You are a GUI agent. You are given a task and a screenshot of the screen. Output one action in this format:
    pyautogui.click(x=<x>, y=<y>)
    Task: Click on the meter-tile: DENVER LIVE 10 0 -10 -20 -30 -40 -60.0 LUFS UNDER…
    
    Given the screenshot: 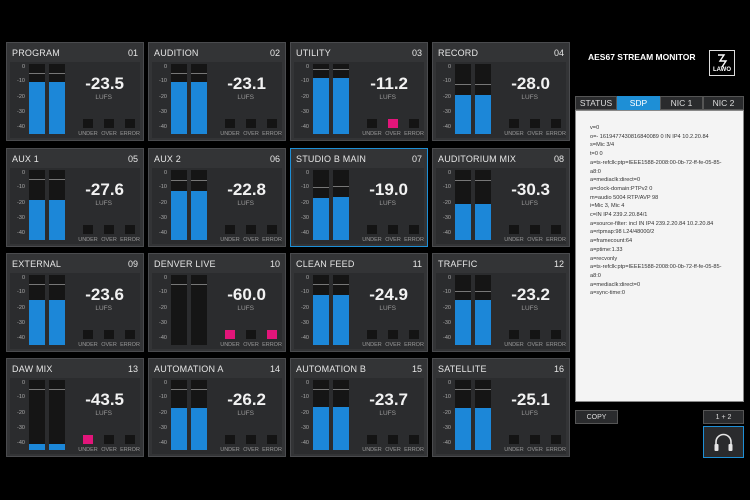 What is the action you would take?
    pyautogui.click(x=217, y=302)
    